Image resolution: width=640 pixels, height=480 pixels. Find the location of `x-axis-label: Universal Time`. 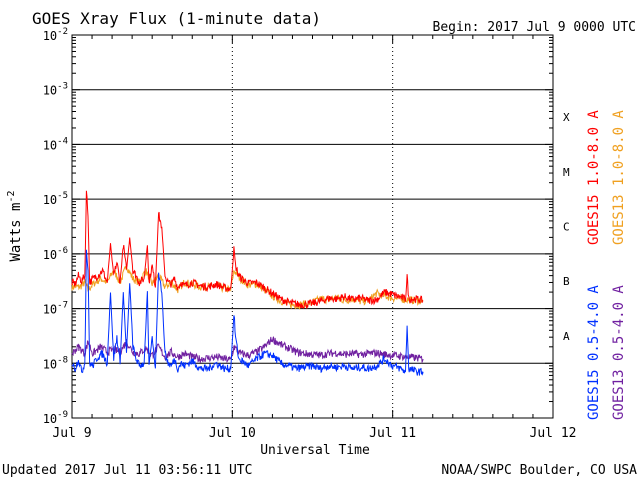

x-axis-label: Universal Time is located at coordinates (315, 450).